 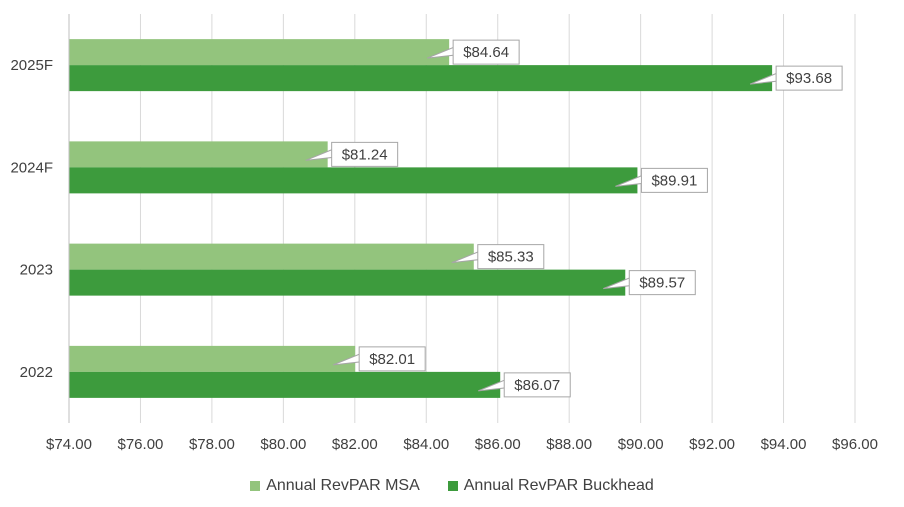 I want to click on data-label-text: $84.64, so click(x=486, y=52).